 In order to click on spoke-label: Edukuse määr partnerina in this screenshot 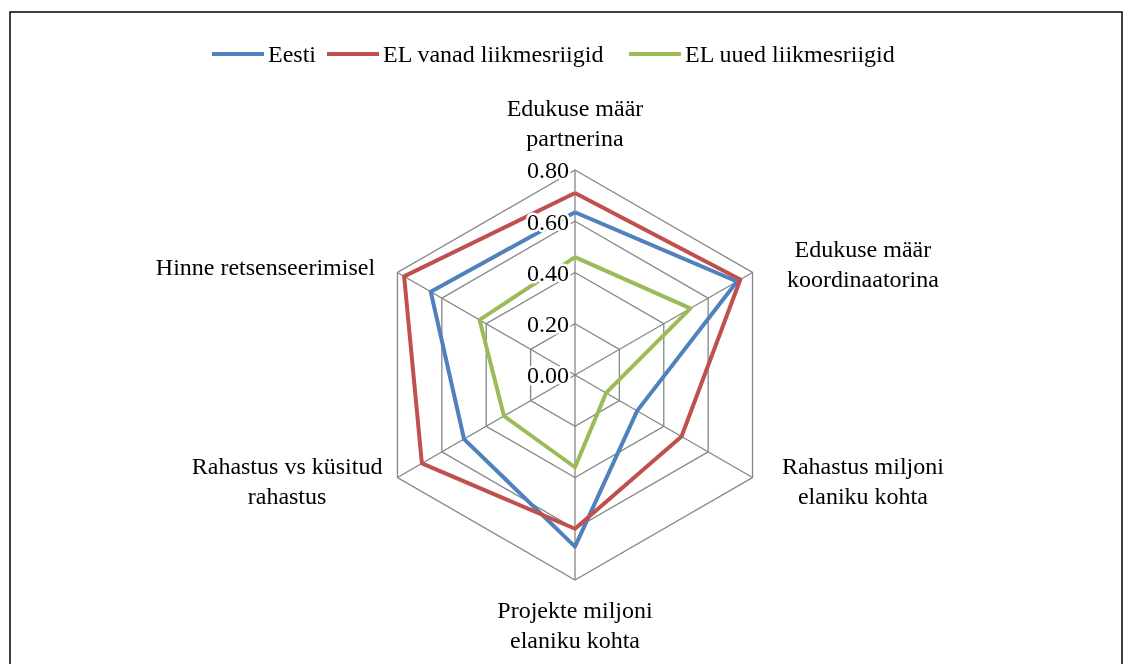, I will do `click(575, 123)`.